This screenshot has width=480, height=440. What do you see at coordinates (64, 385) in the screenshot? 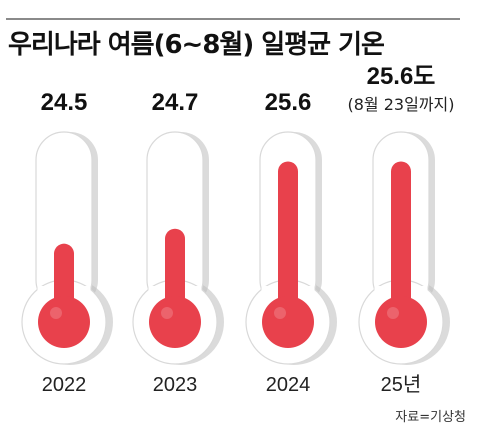
I see `category-label-2022: 2022` at bounding box center [64, 385].